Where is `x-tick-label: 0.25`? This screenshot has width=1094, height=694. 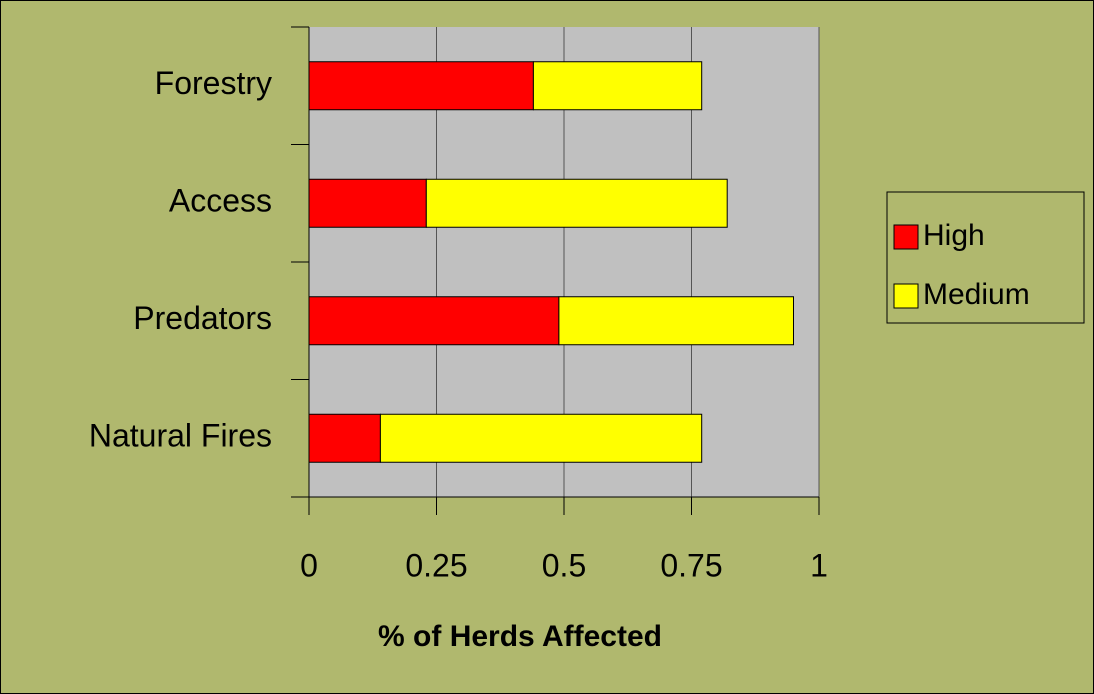 x-tick-label: 0.25 is located at coordinates (436, 565).